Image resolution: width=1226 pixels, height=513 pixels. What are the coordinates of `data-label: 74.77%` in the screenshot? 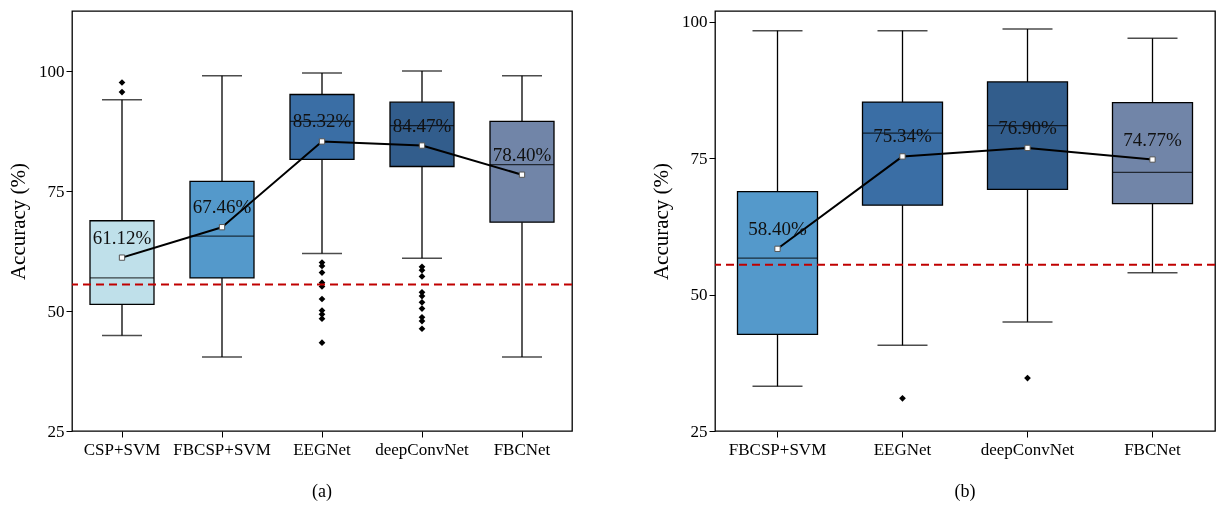 It's located at (1152, 139).